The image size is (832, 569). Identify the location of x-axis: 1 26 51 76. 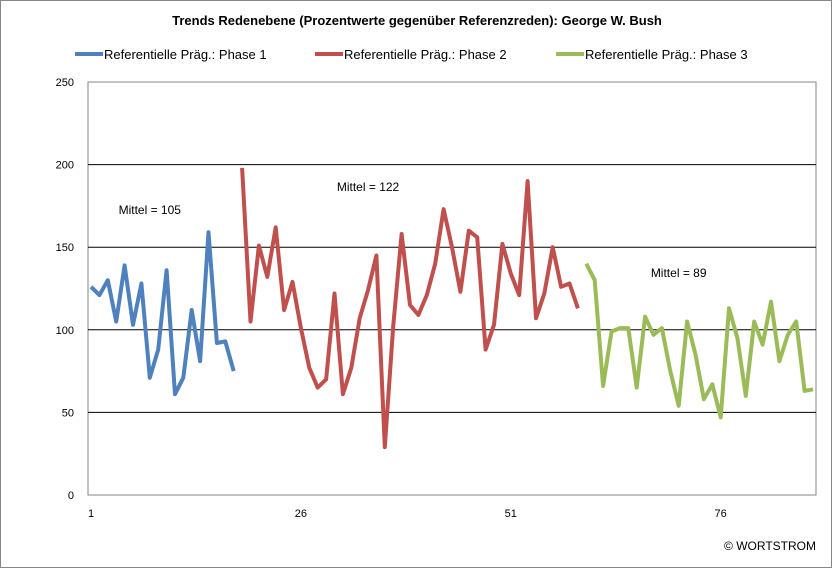
(407, 514).